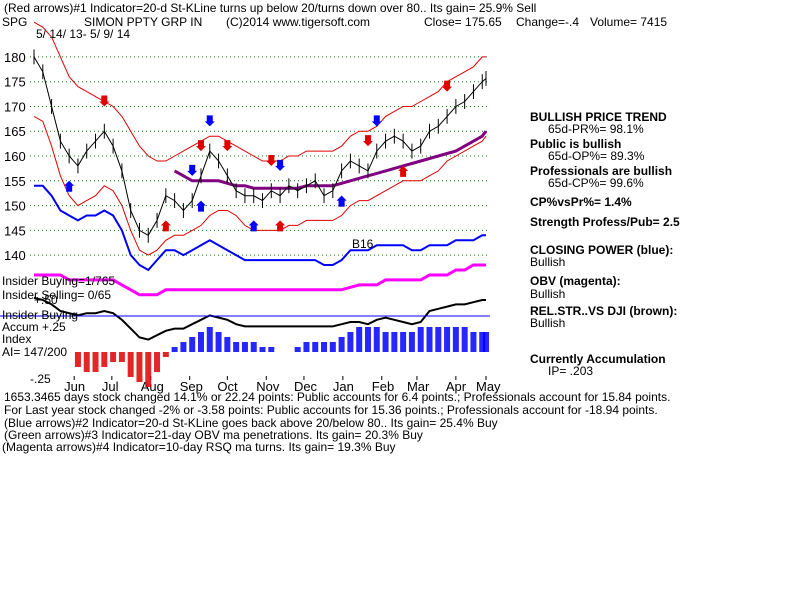 Image resolution: width=800 pixels, height=600 pixels. Describe the element at coordinates (363, 244) in the screenshot. I see `b16-label: B16` at that location.